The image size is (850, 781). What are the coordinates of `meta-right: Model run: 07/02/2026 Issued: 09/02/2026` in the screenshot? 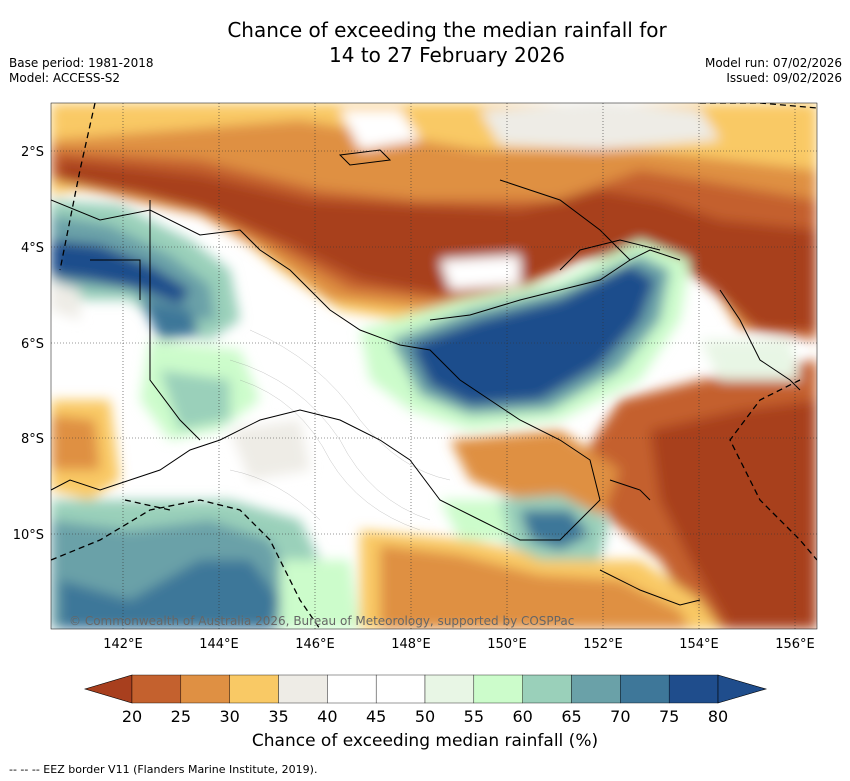 It's located at (773, 71).